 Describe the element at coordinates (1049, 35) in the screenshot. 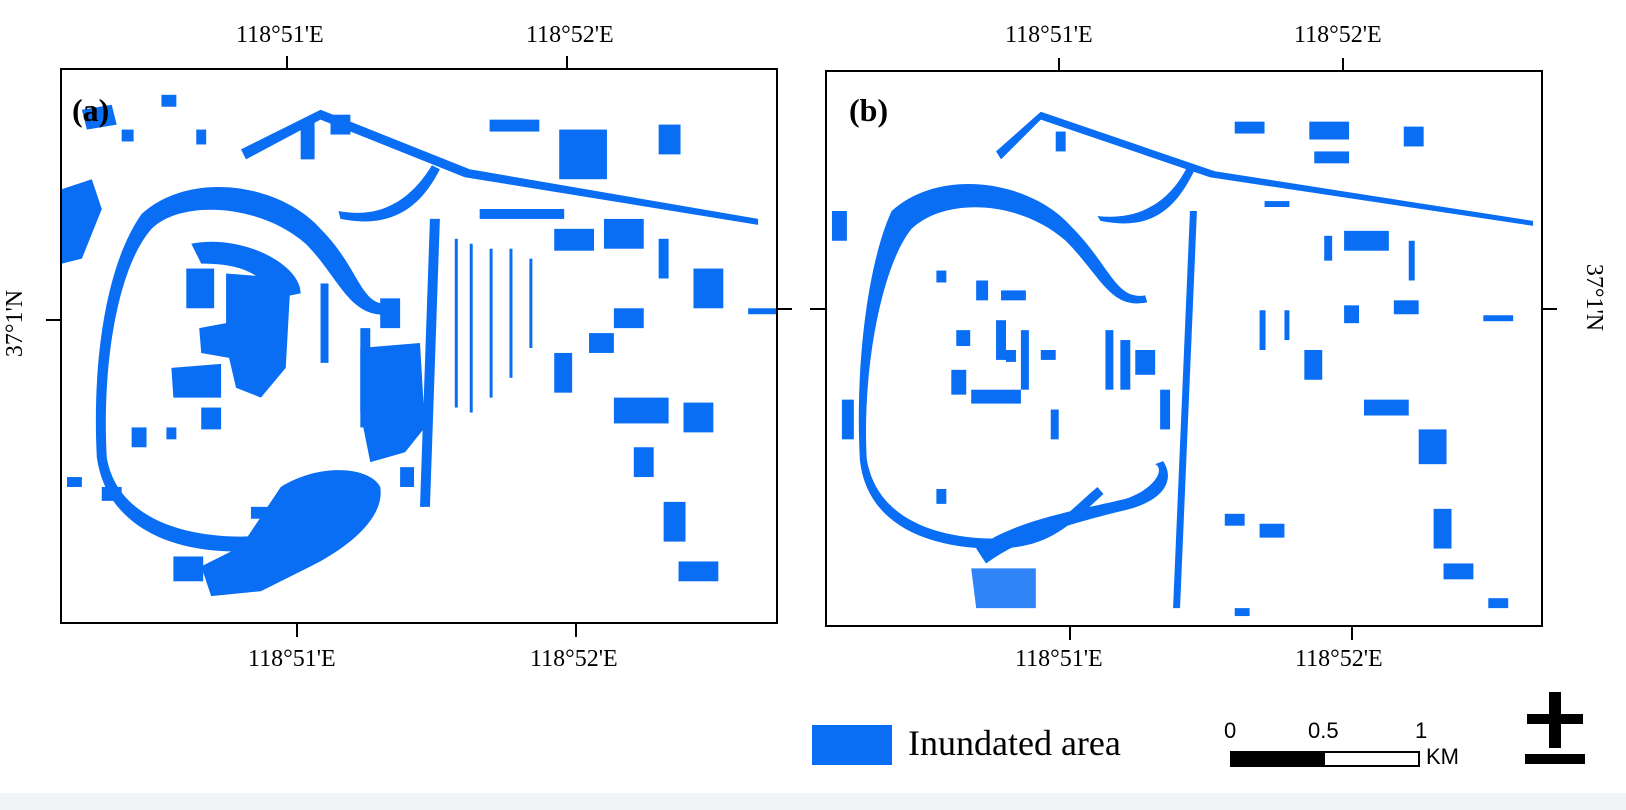

I see `lon-label-top-b-1: 118°51'E` at that location.